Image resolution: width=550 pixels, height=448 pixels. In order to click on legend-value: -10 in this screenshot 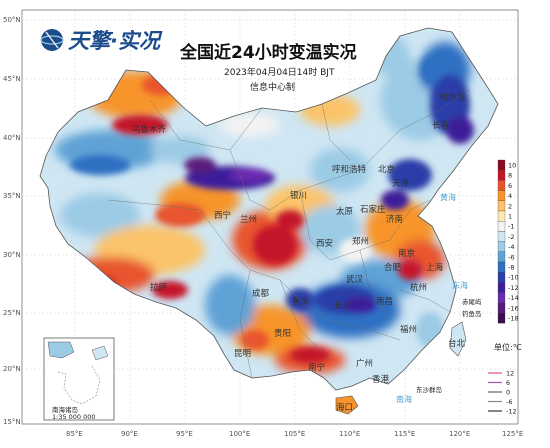, I will do `click(513, 278)`.